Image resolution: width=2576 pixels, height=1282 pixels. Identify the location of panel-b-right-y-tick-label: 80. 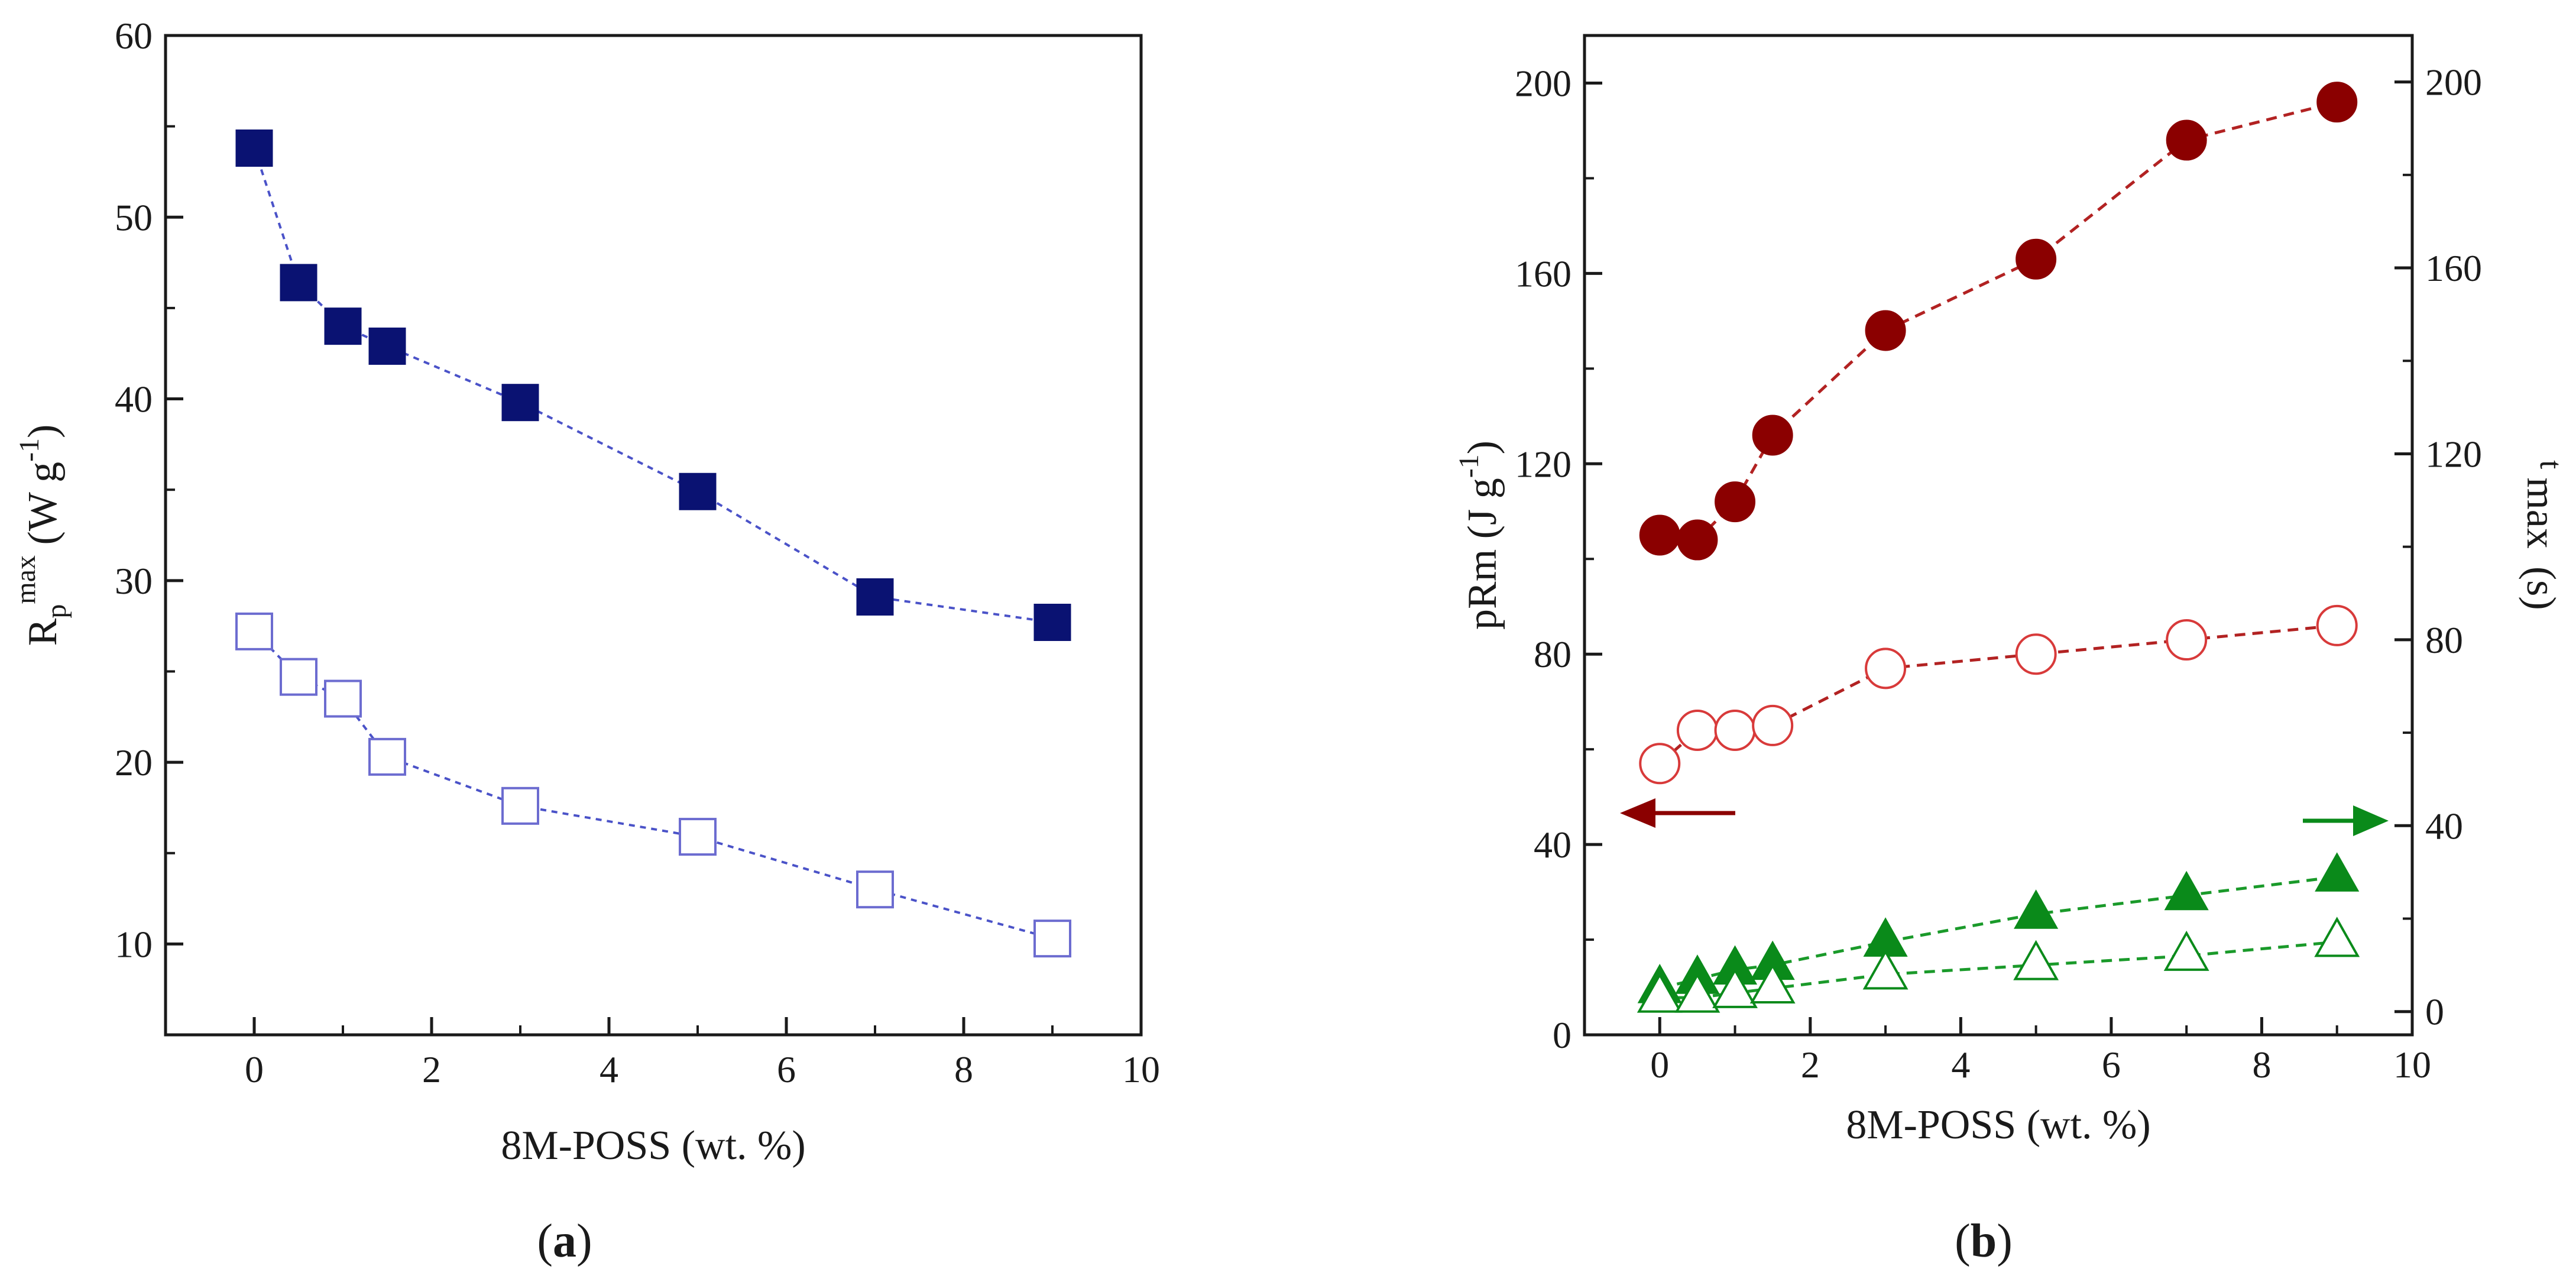
(2444, 640).